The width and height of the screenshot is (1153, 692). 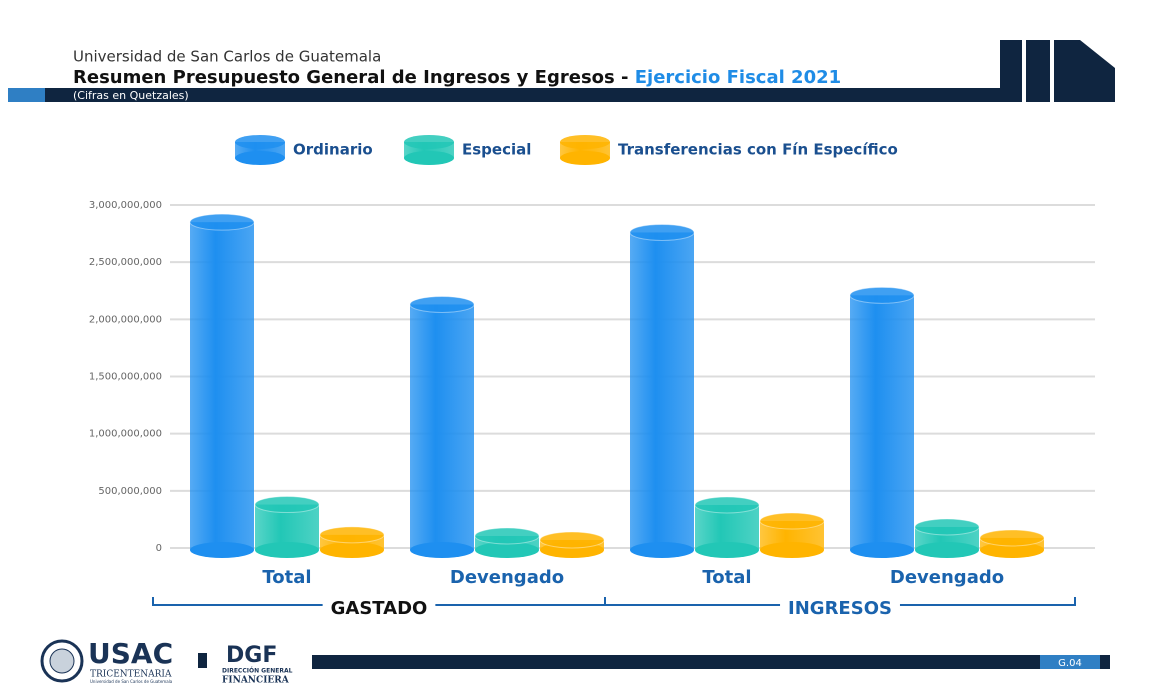 I want to click on y-tick-label: 1,000,000,000, so click(x=125, y=434).